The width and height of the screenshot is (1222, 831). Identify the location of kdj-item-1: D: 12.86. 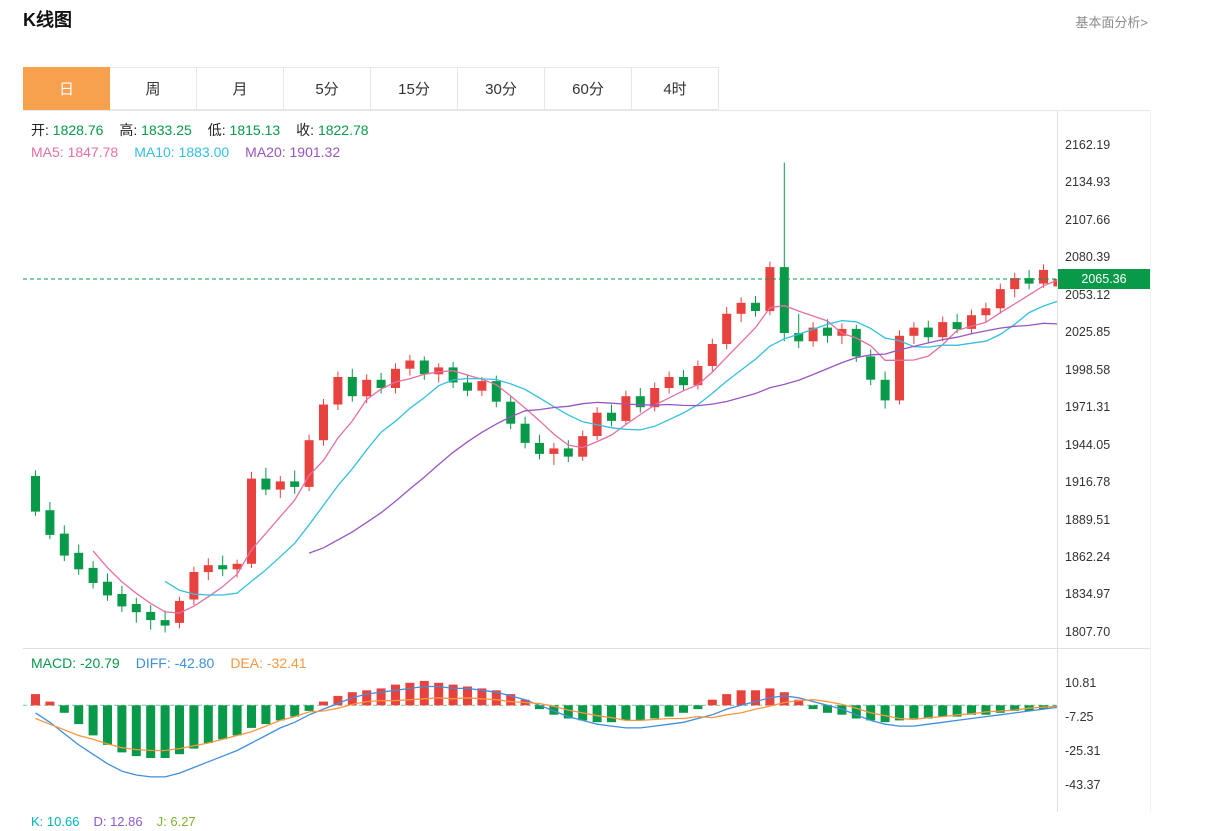
(118, 821).